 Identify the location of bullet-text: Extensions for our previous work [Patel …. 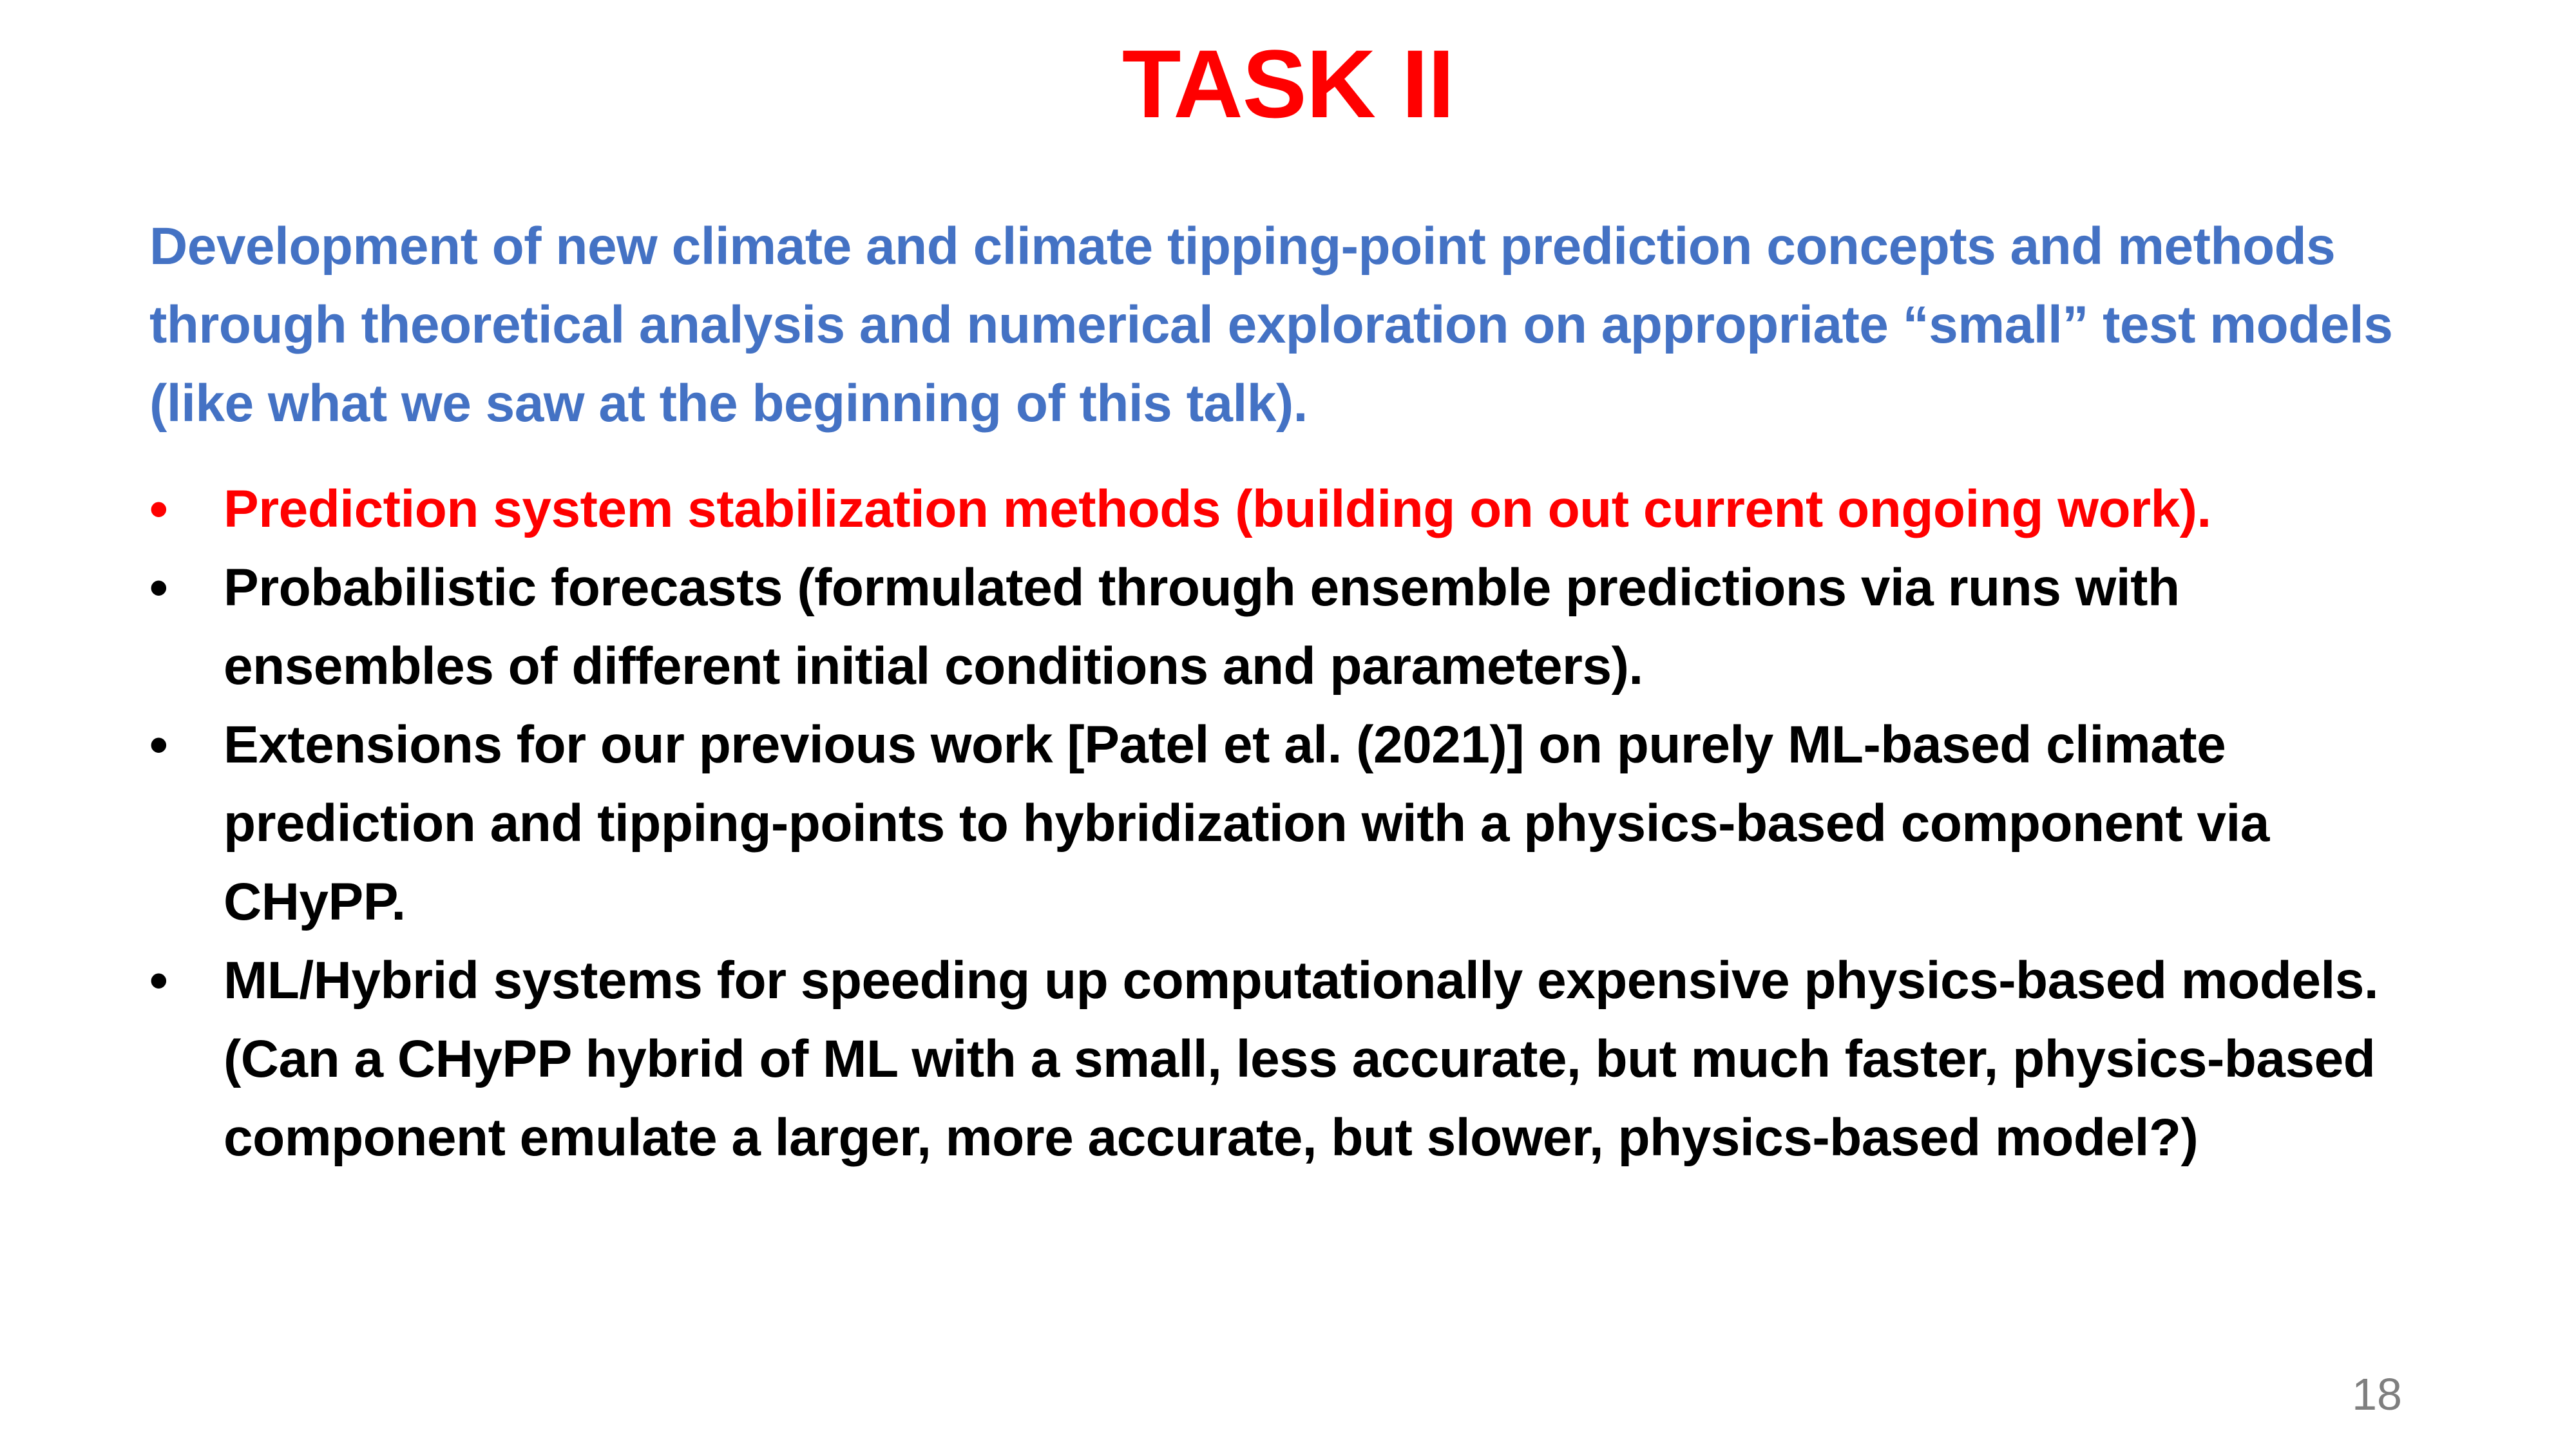
(1246, 823).